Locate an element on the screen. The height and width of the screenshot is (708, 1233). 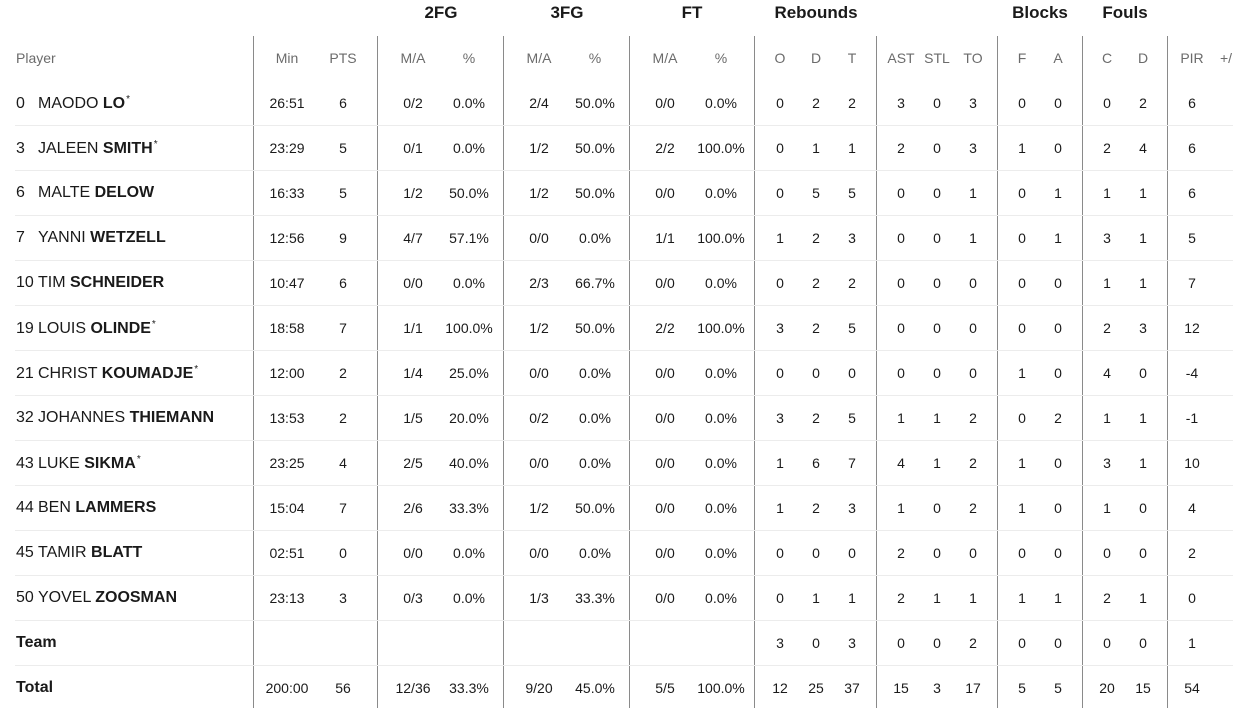
stat-ft_ma: 2/2 is located at coordinates (665, 148).